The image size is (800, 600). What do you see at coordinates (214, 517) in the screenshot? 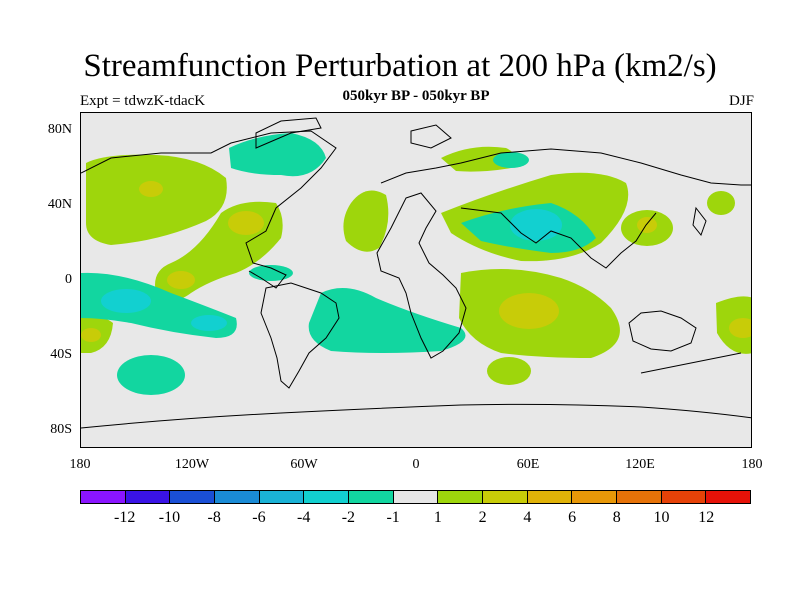
I see `colorbar-label: -8` at bounding box center [214, 517].